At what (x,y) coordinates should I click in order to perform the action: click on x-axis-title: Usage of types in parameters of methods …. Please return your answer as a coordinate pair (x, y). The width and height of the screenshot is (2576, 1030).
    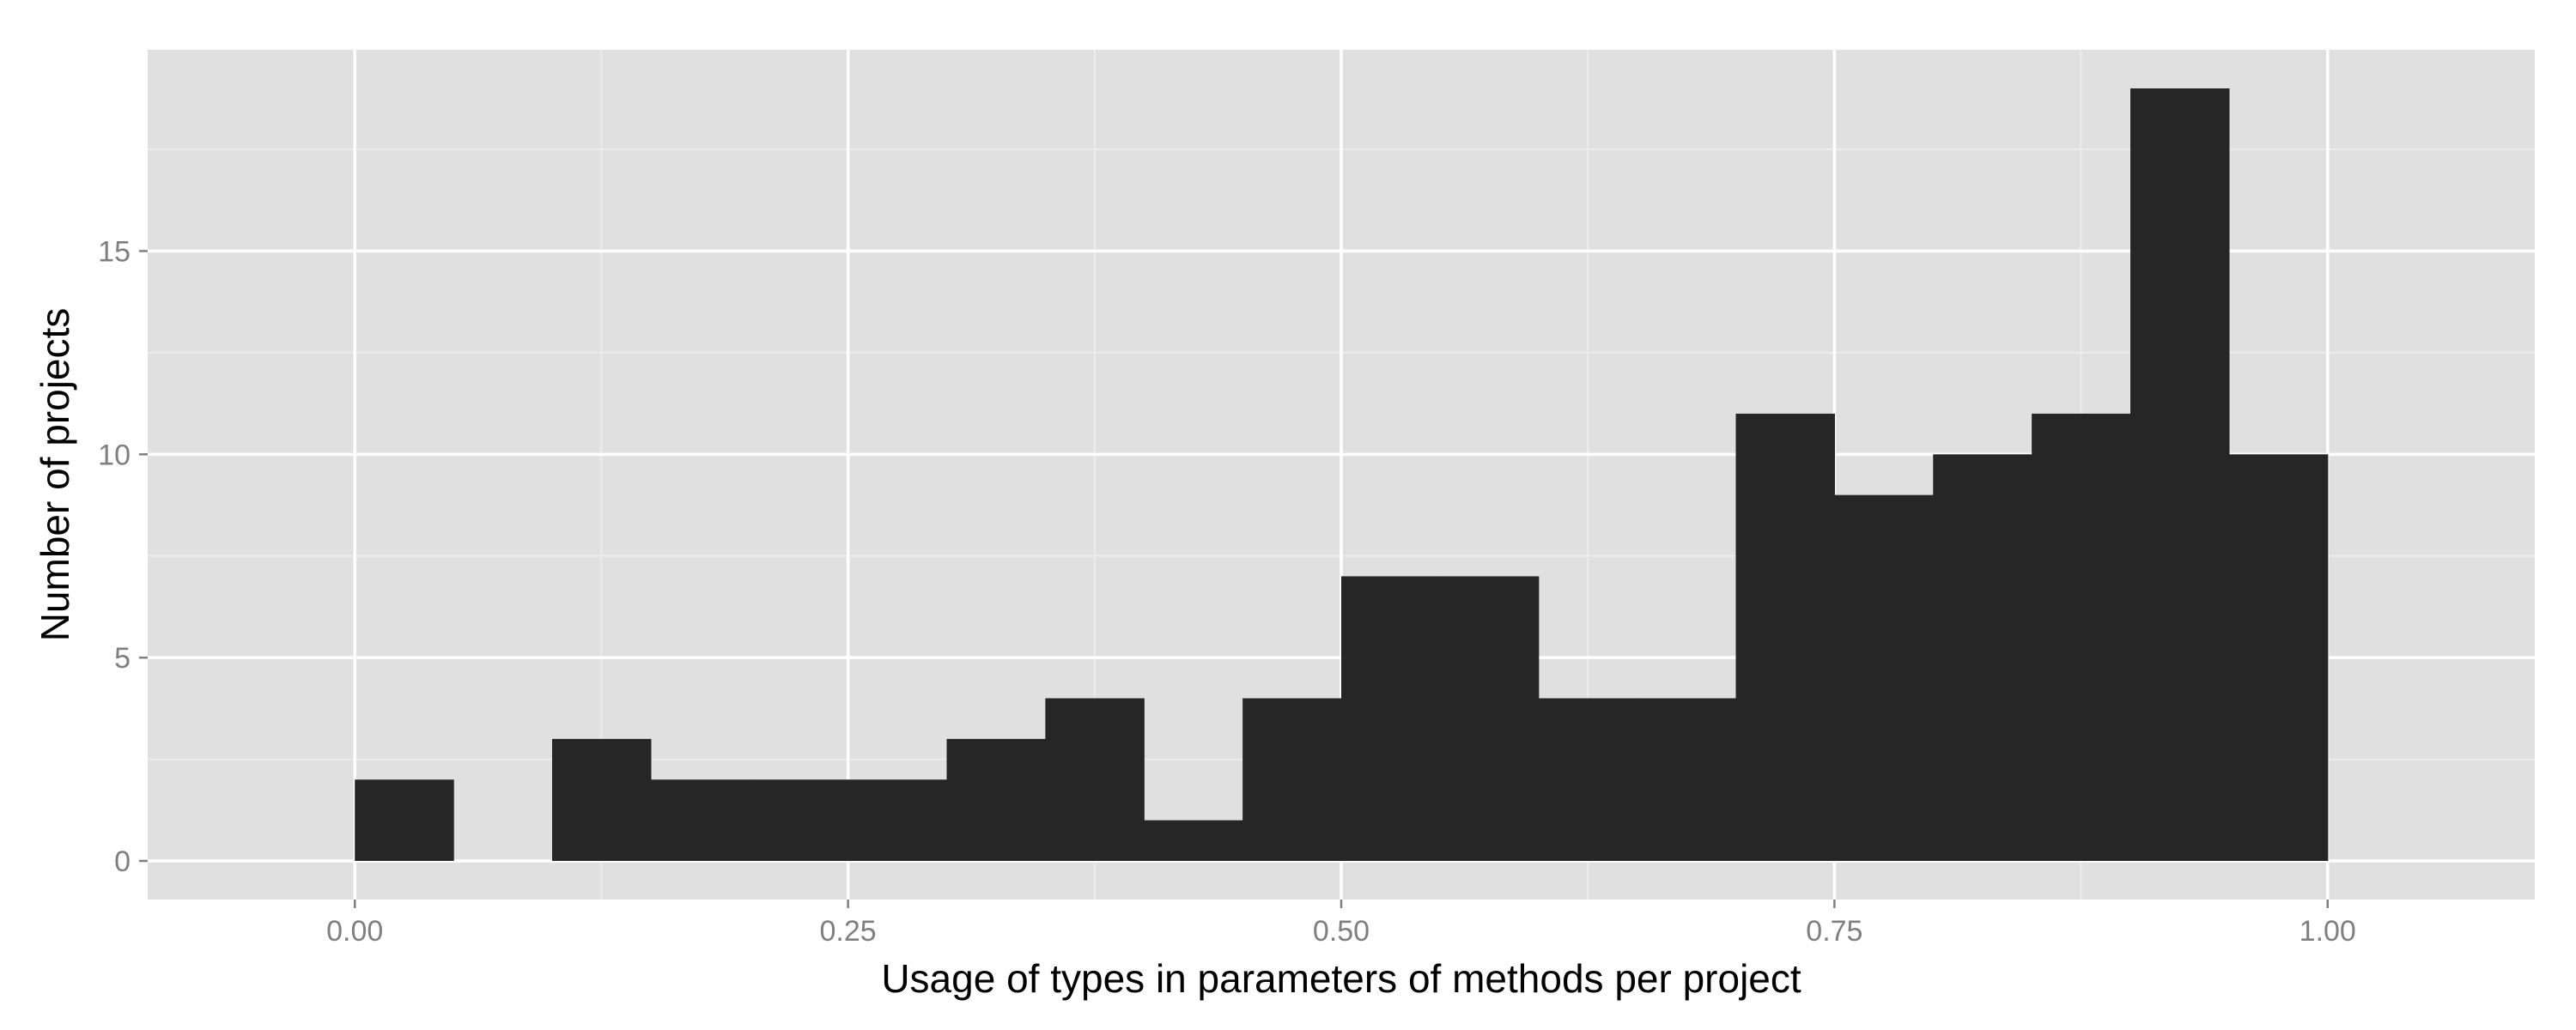
    Looking at the image, I should click on (1341, 978).